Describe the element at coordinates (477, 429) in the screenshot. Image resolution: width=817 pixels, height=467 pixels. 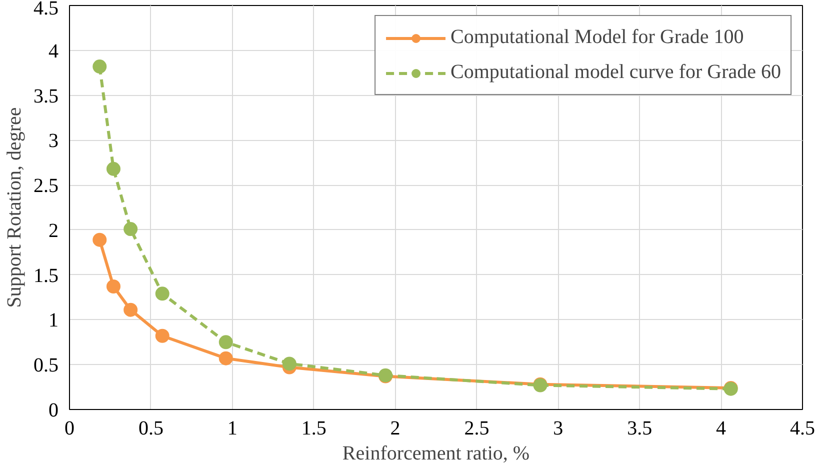
I see `x-tick-label: 2.5` at that location.